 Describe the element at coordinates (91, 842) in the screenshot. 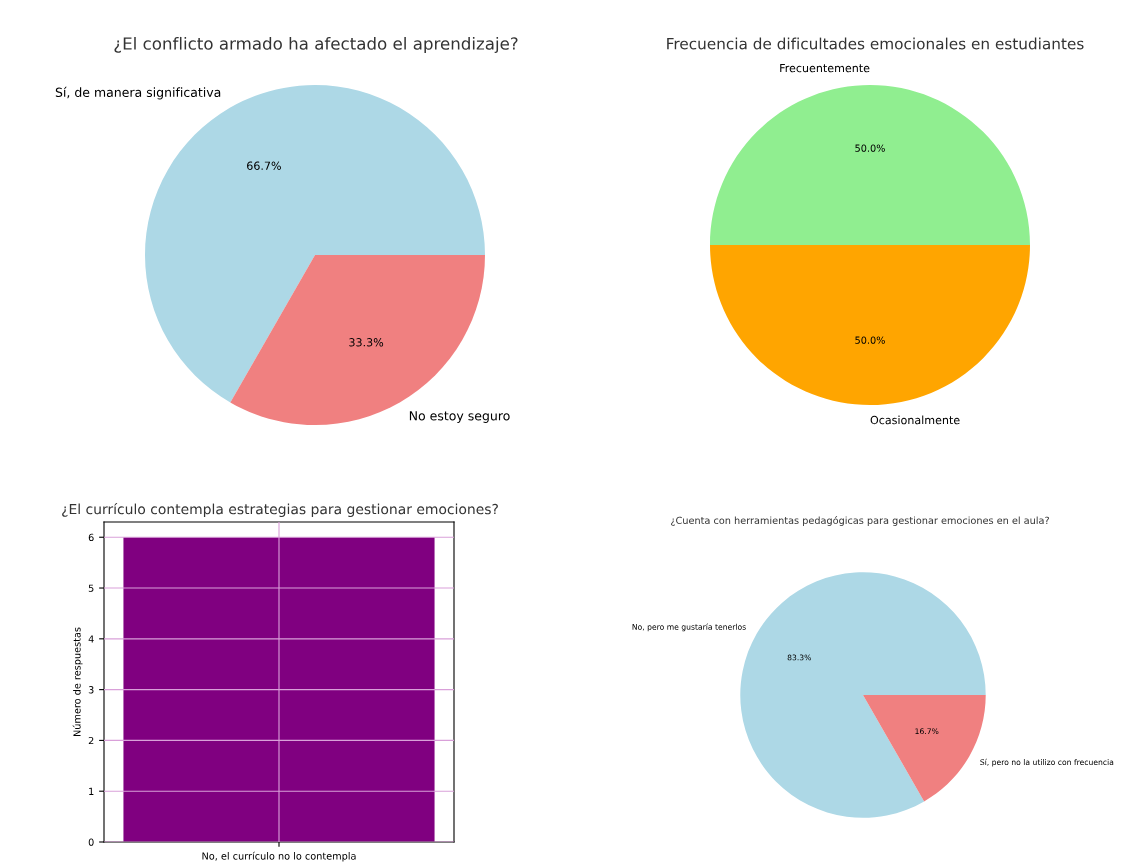

I see `y-tick-label: 0` at that location.